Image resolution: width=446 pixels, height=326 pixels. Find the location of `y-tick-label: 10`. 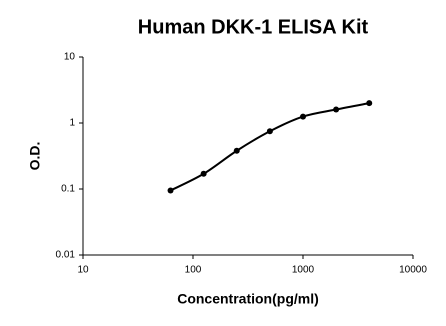

y-tick-label: 10 is located at coordinates (70, 57).